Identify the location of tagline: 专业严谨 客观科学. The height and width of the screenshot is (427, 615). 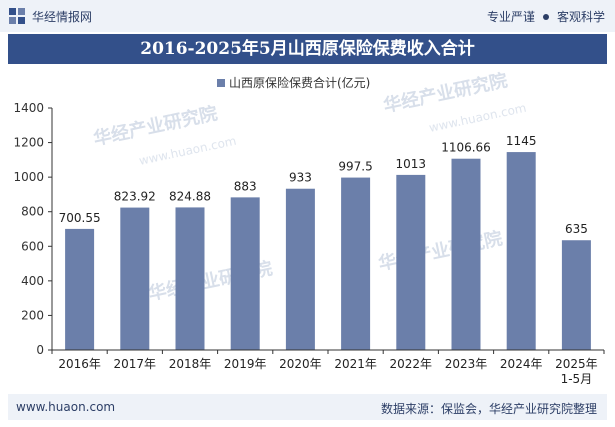
(546, 16).